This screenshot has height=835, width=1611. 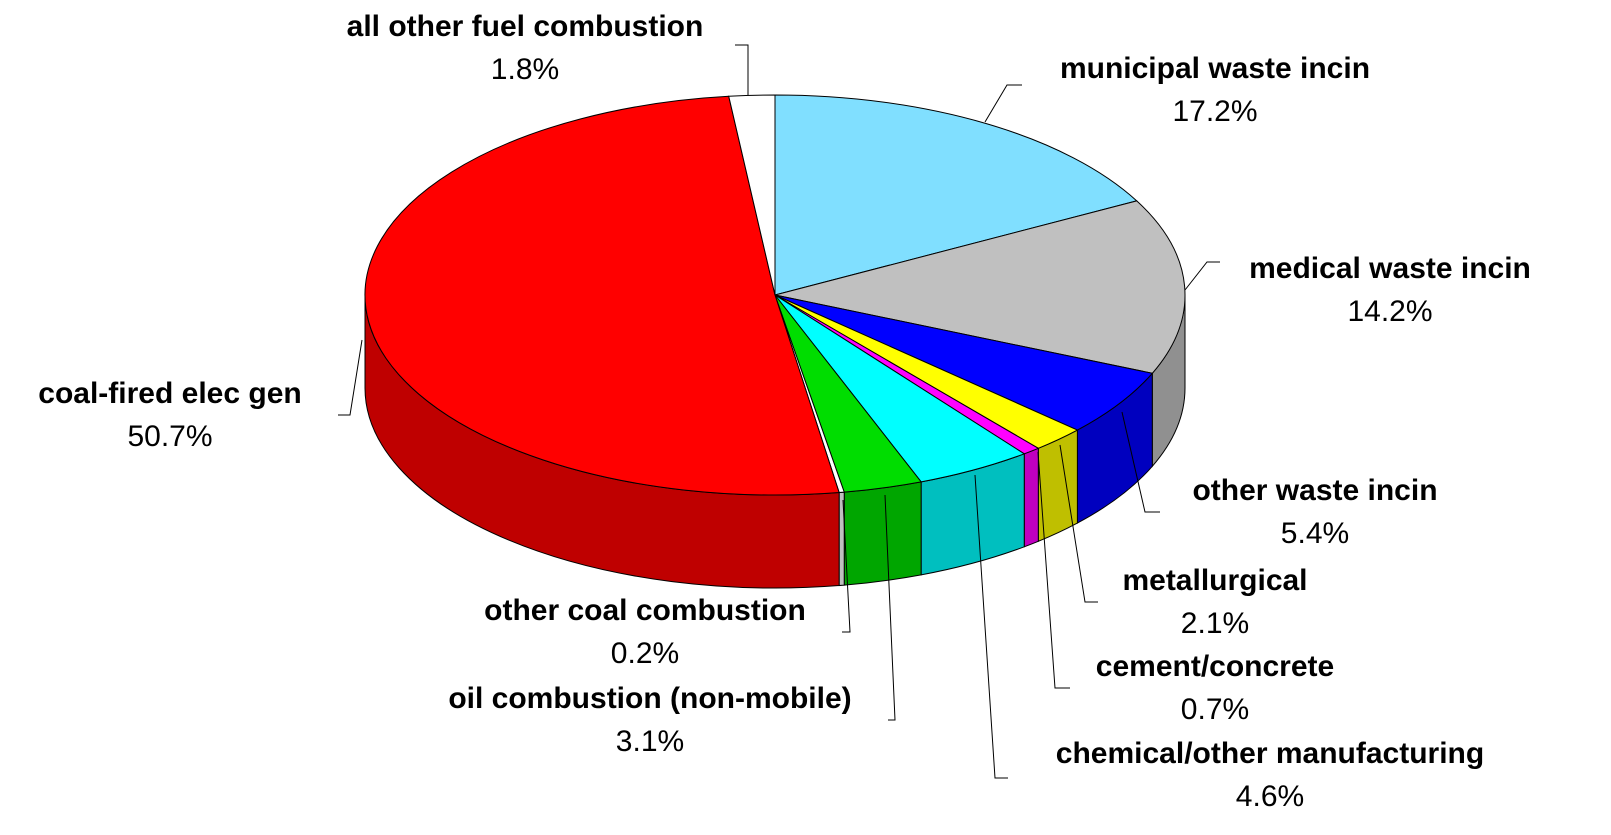 I want to click on slice-value-label: 5.4%, so click(x=1315, y=533).